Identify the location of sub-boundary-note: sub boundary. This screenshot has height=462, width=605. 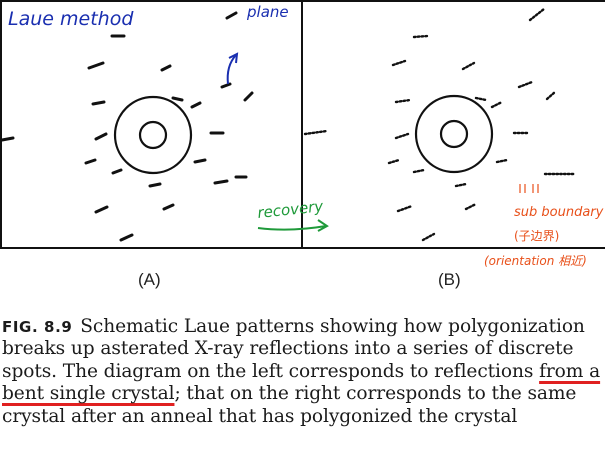
(559, 212).